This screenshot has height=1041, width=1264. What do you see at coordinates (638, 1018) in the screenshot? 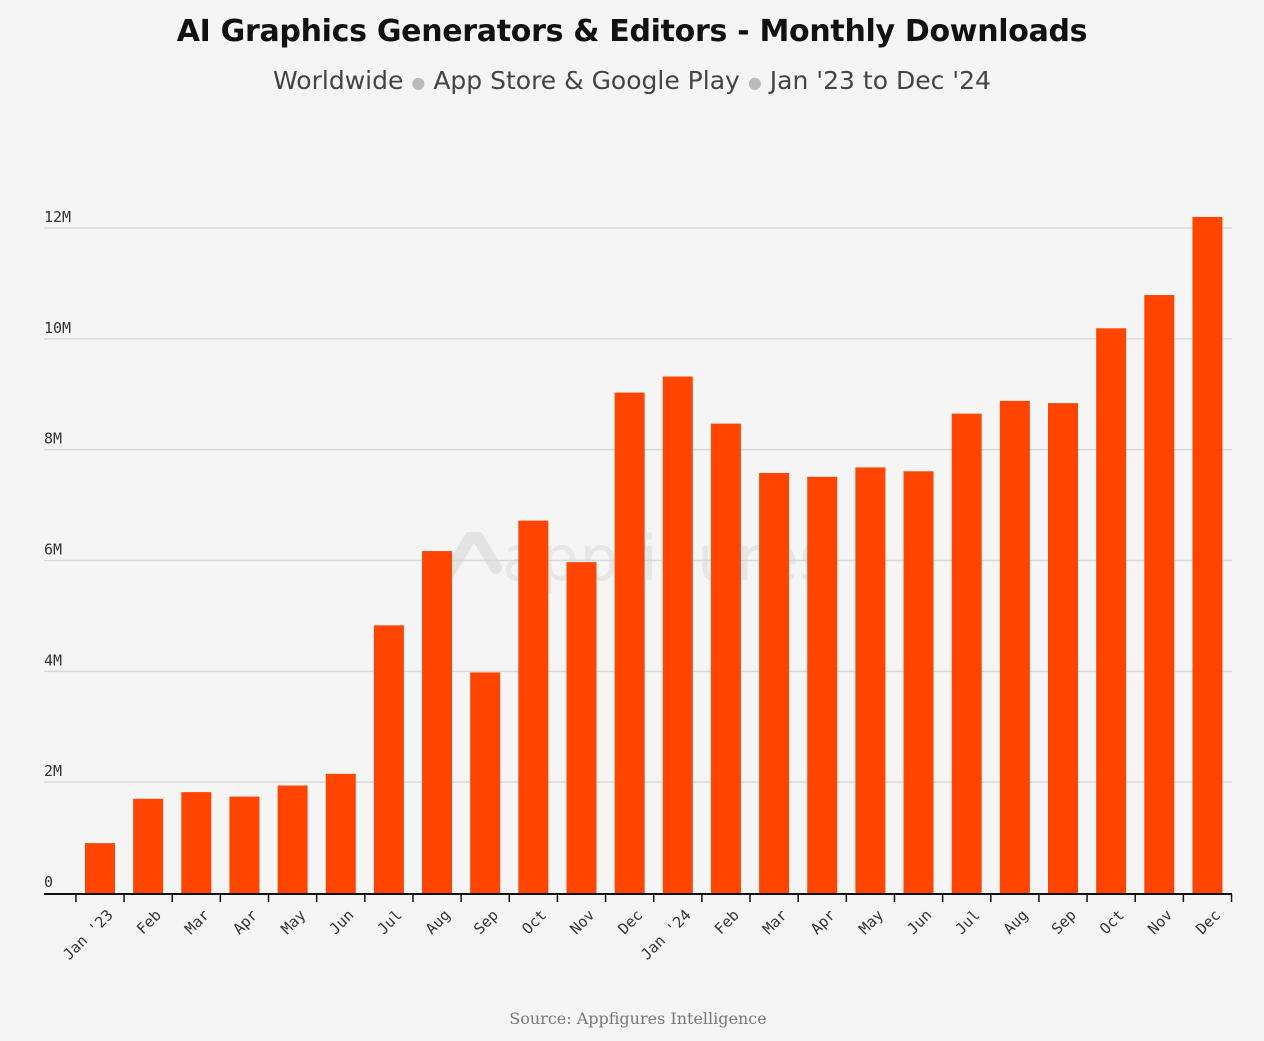
I see `source-note: Source: Appfigures Intelligence` at bounding box center [638, 1018].